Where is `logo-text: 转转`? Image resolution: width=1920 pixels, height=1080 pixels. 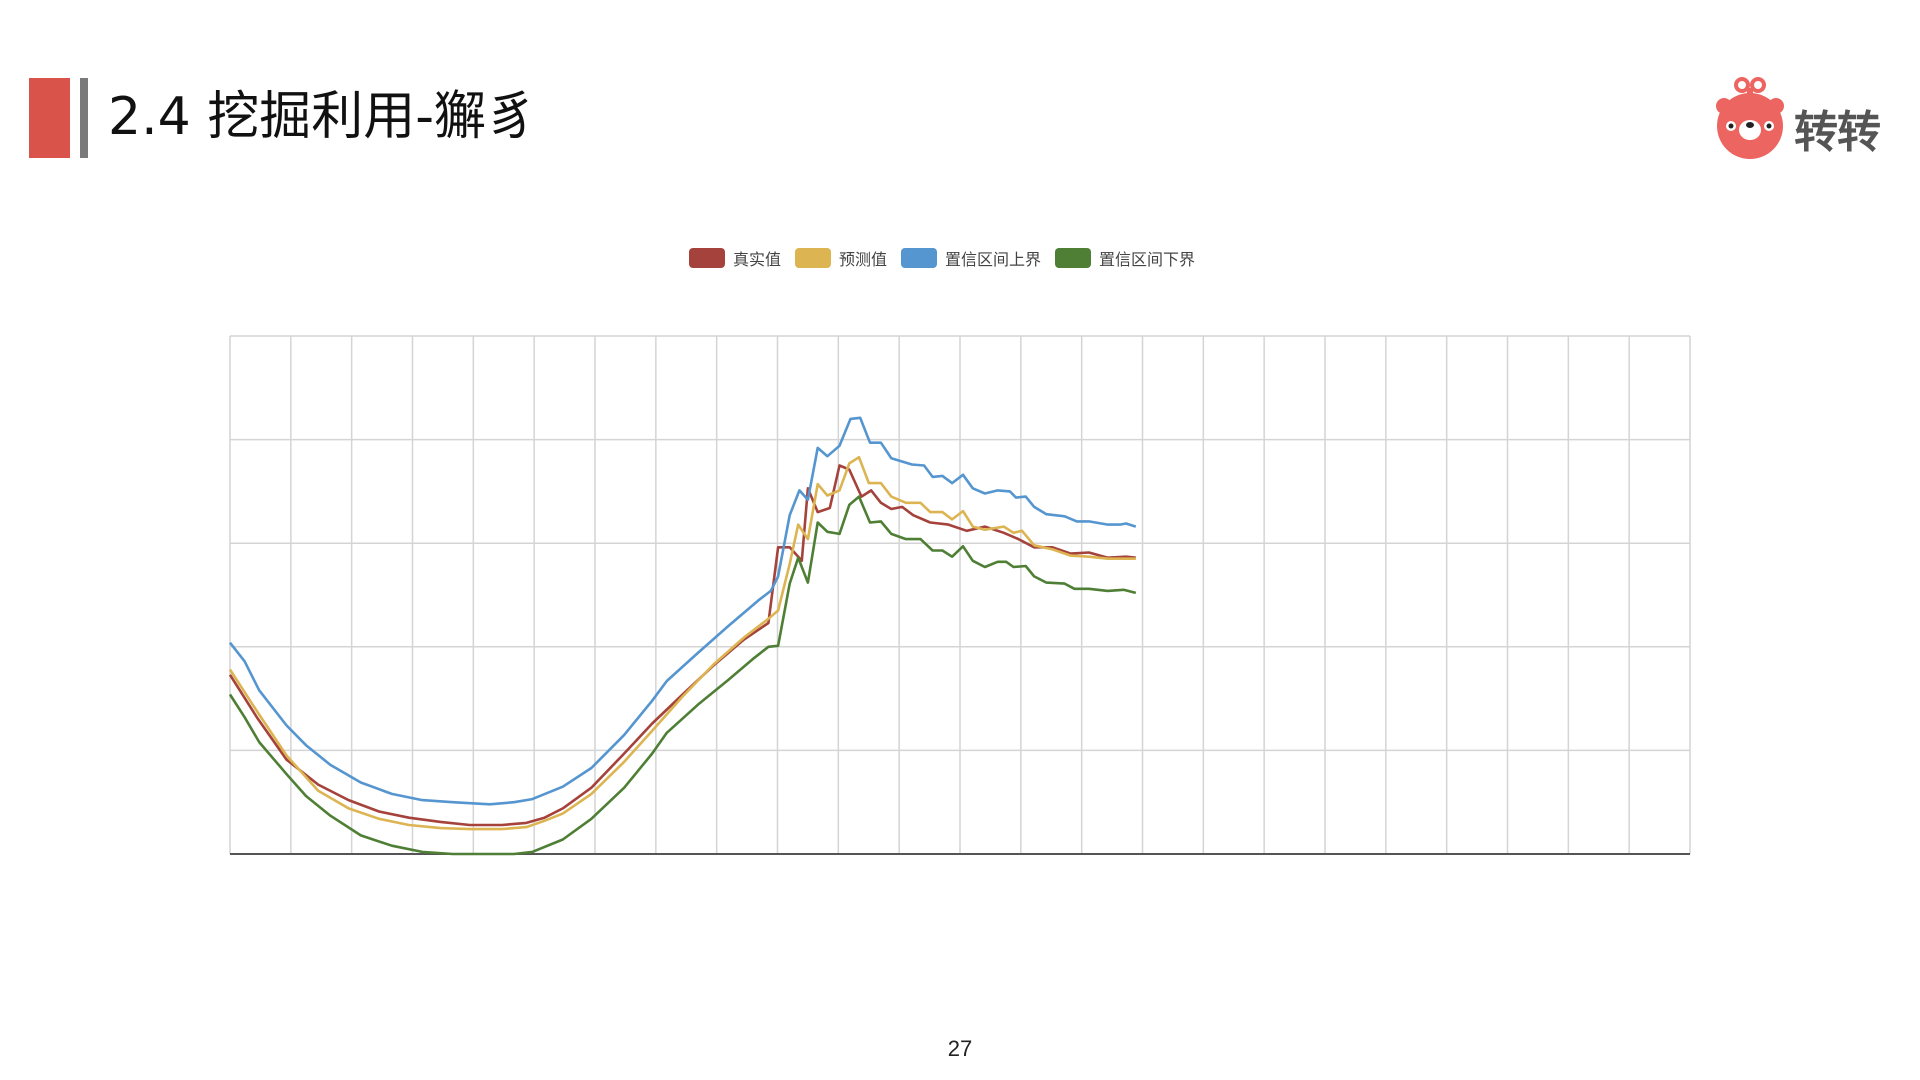 logo-text: 转转 is located at coordinates (1837, 132).